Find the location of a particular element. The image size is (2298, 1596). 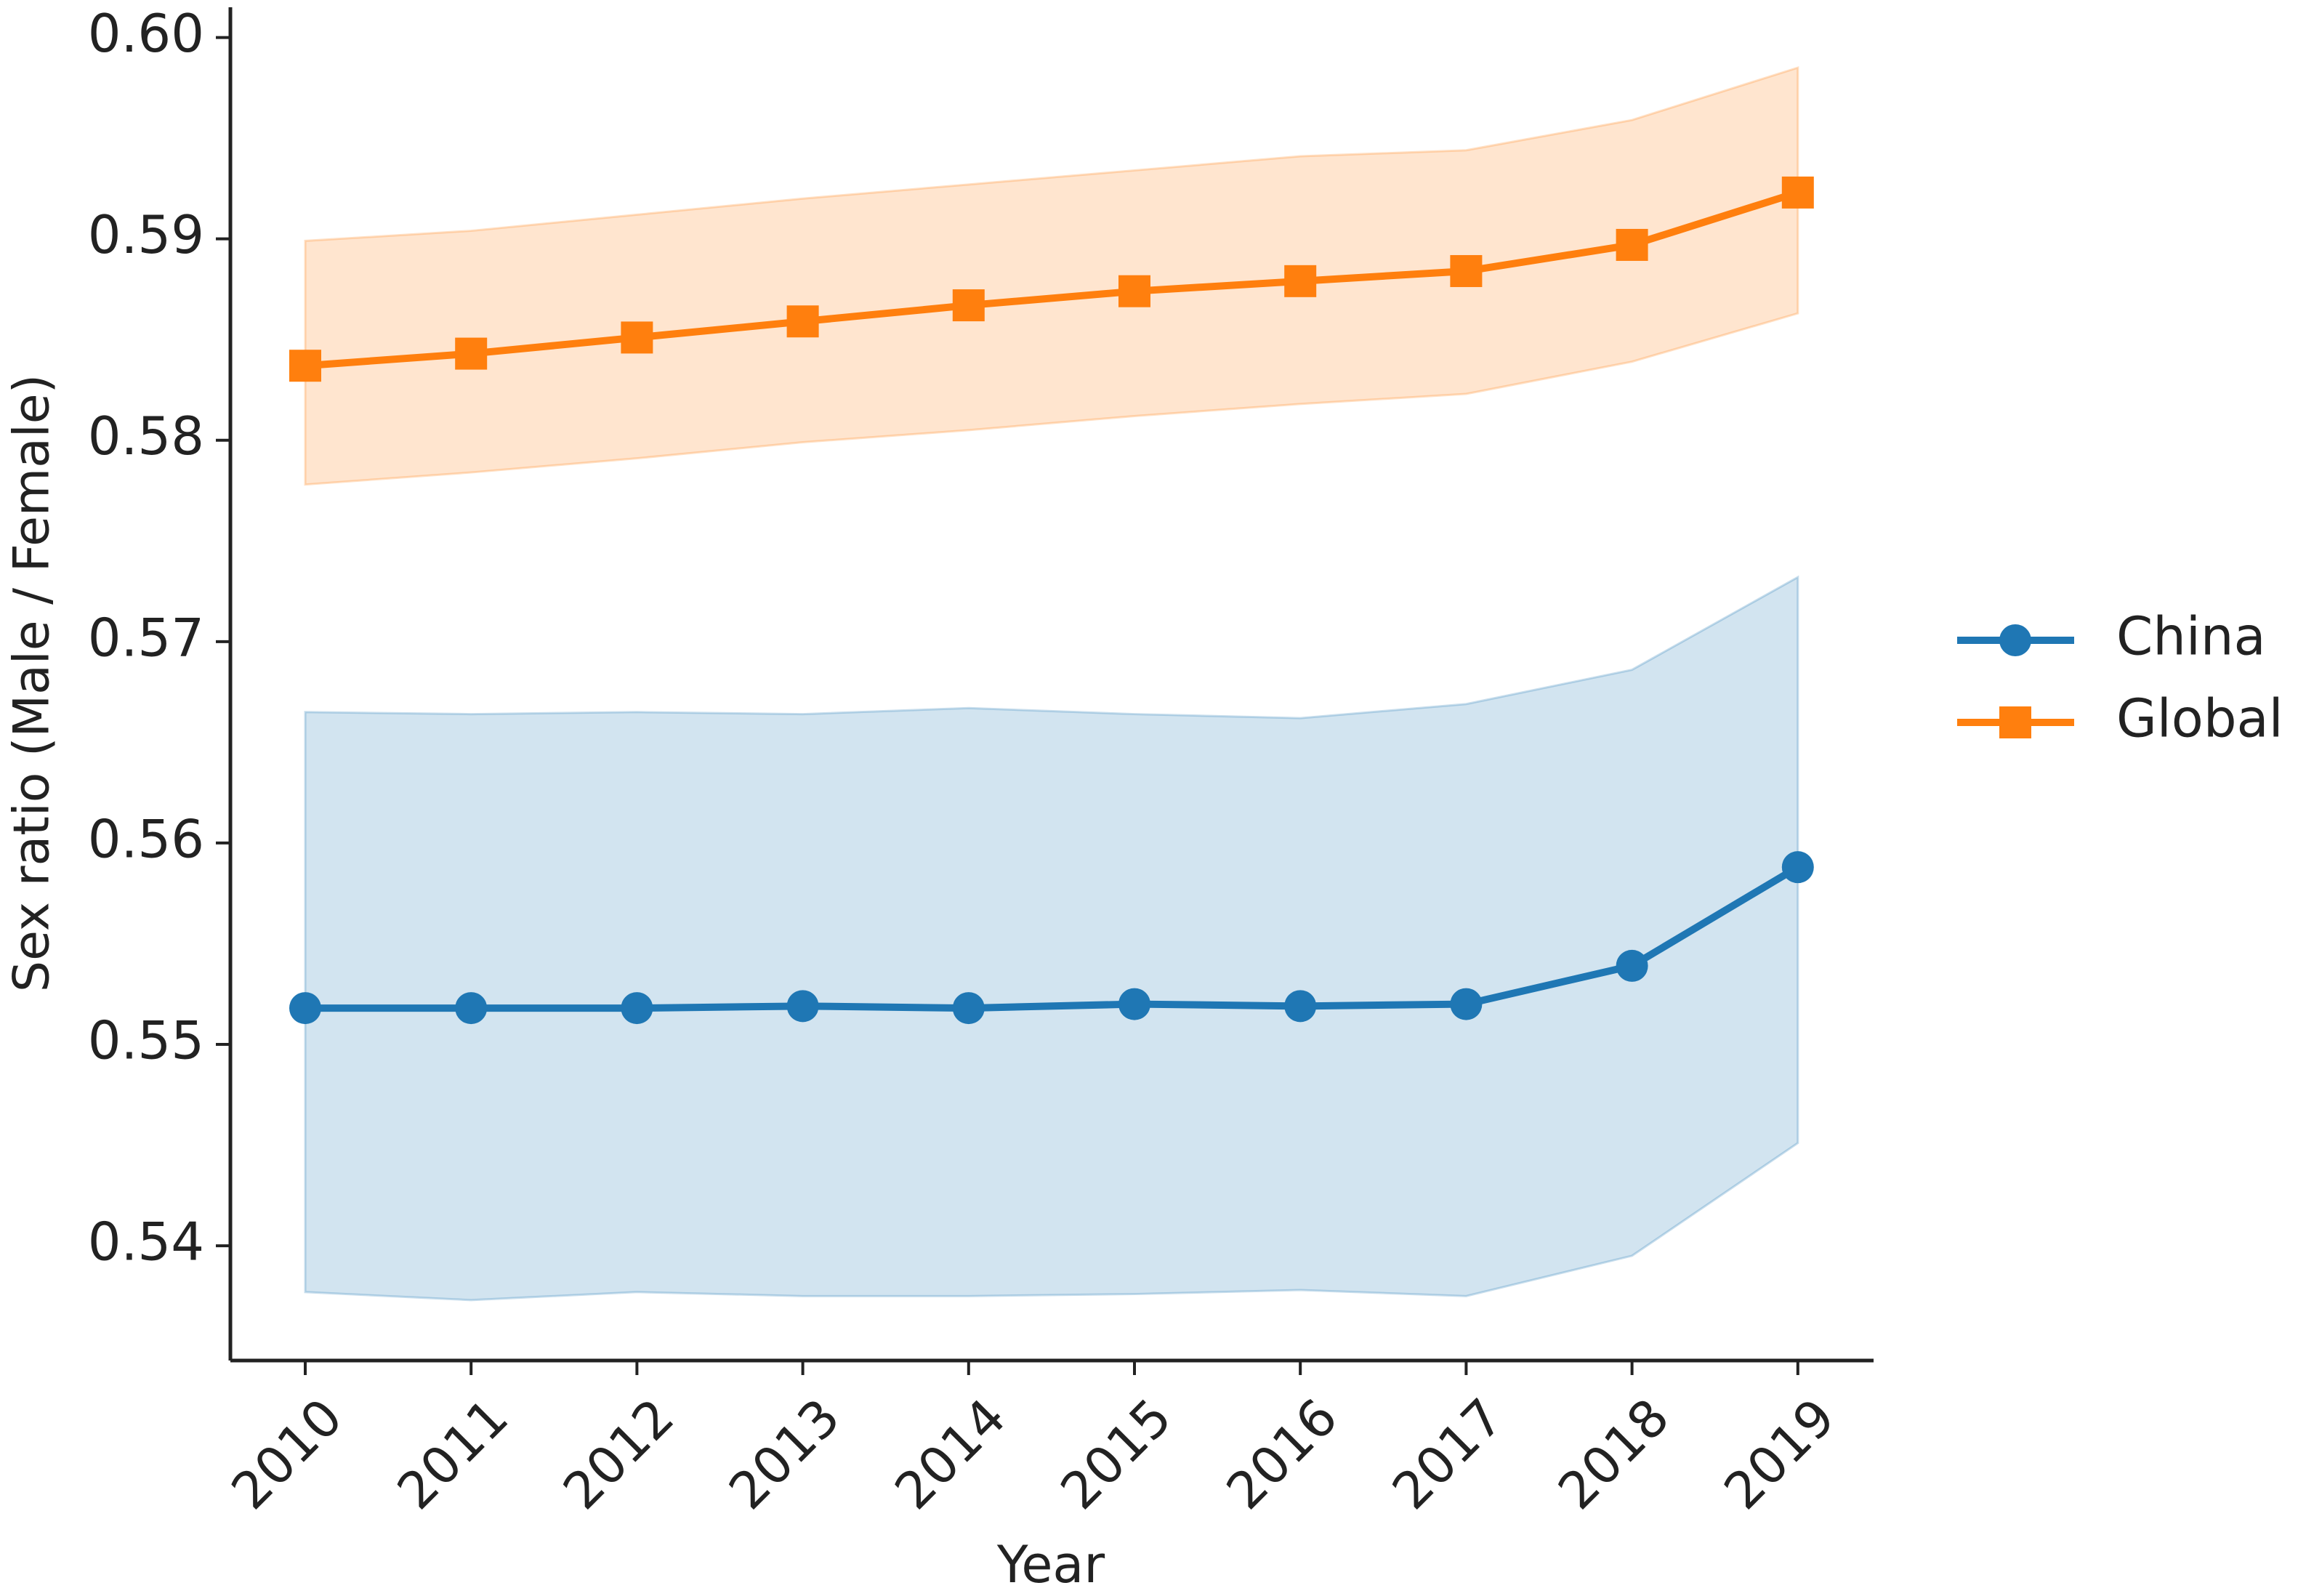

y-tick-label: 0.58 is located at coordinates (146, 437).